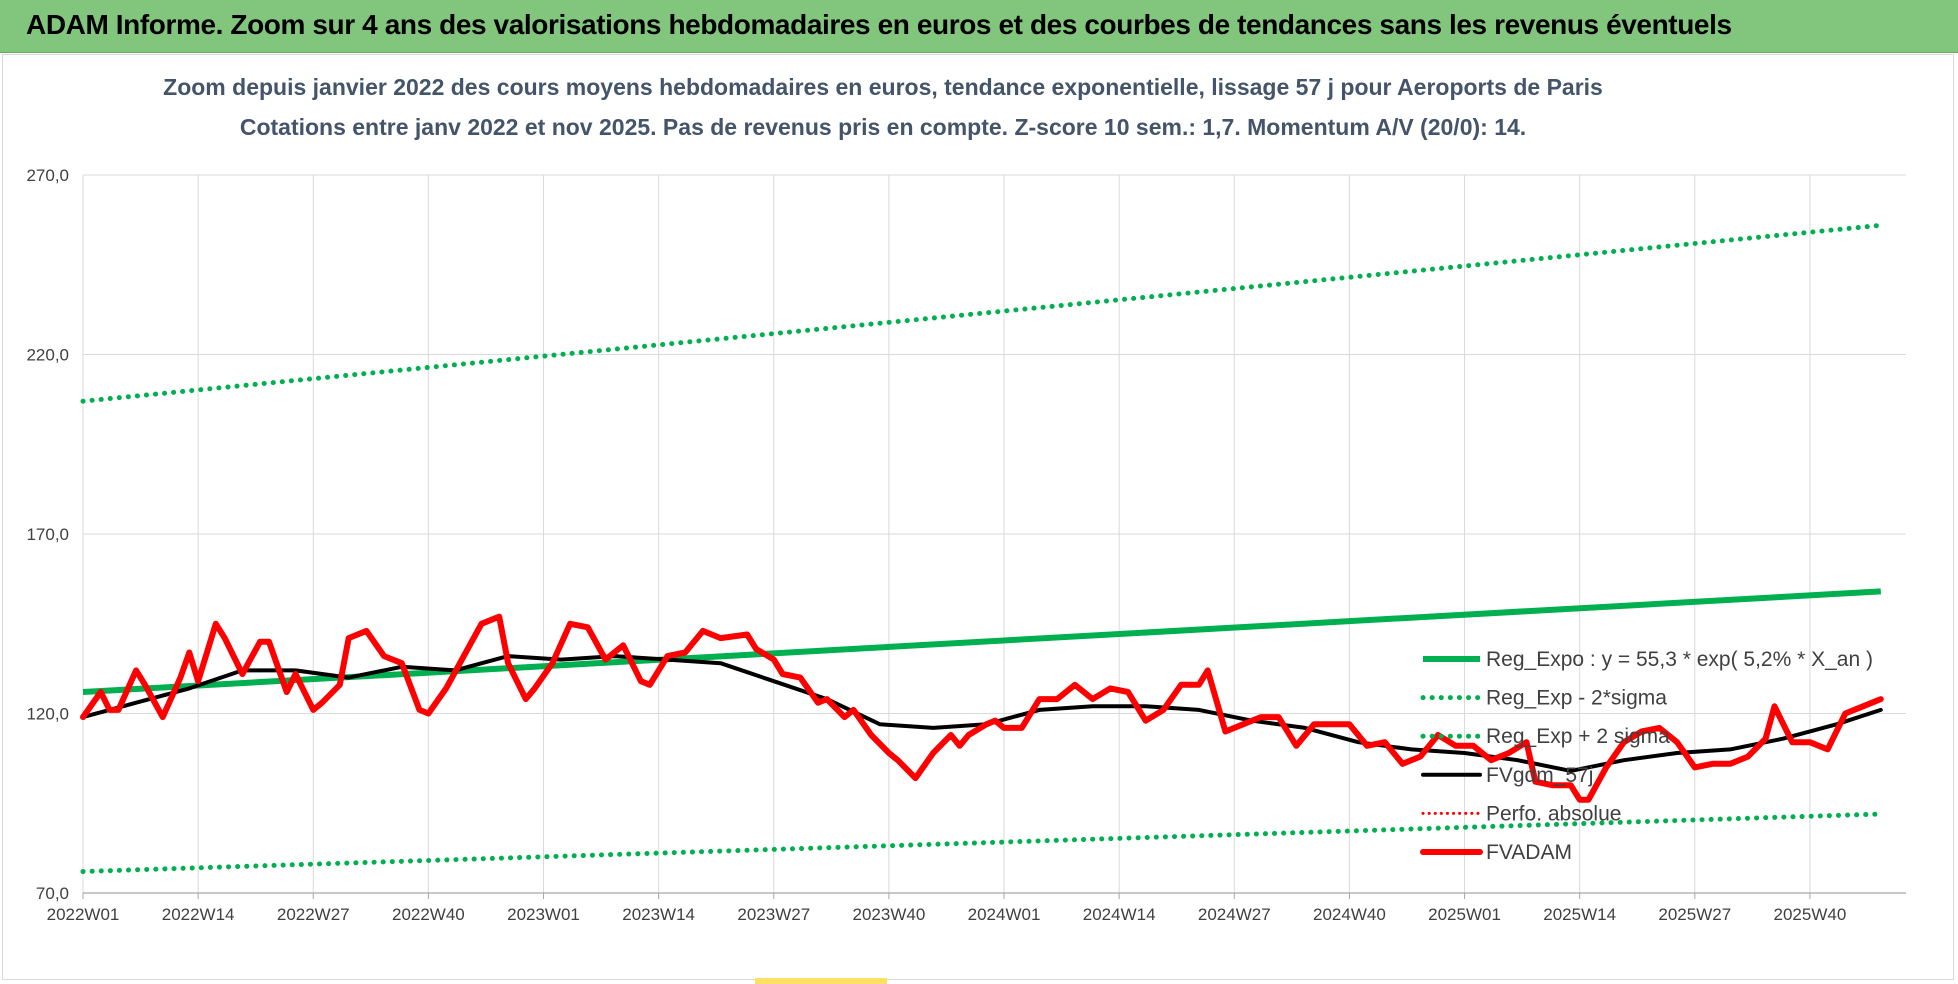  I want to click on legend-label: FVgdm_57j, so click(1539, 775).